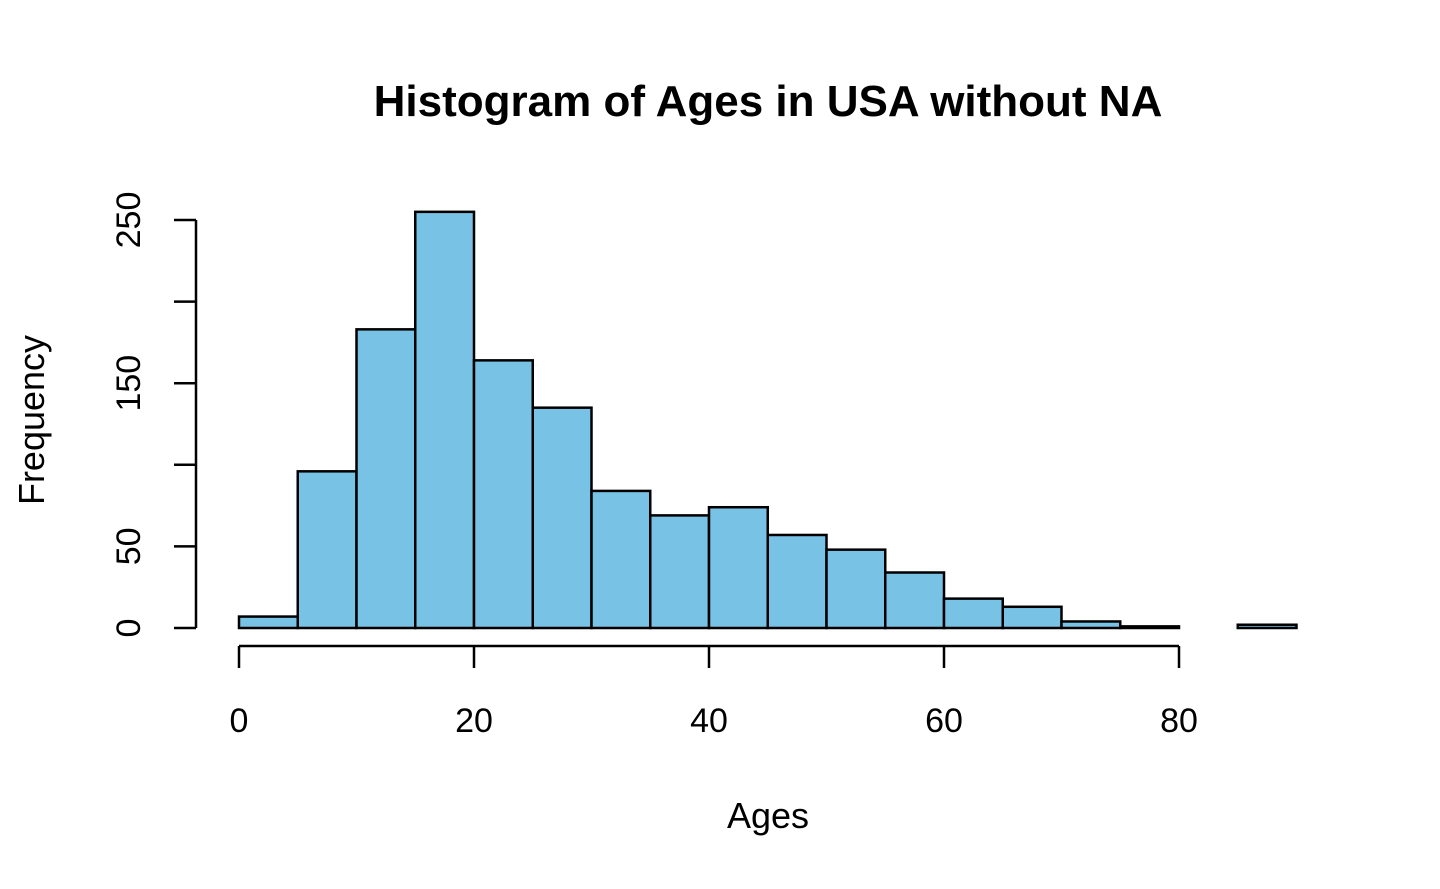 The image size is (1440, 889). What do you see at coordinates (239, 721) in the screenshot?
I see `x-tick-label: 0` at bounding box center [239, 721].